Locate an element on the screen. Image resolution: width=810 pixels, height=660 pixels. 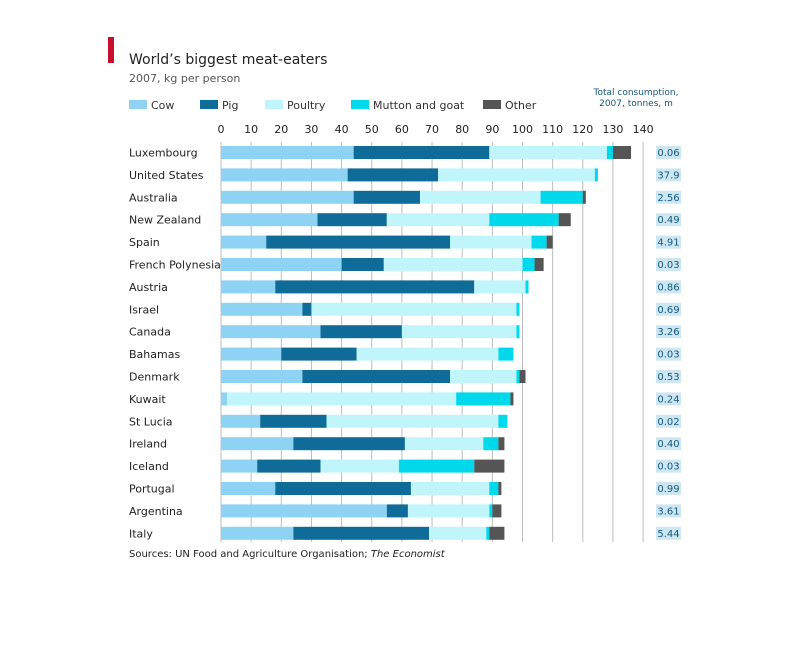
bar-portugal-pig is located at coordinates (343, 488).